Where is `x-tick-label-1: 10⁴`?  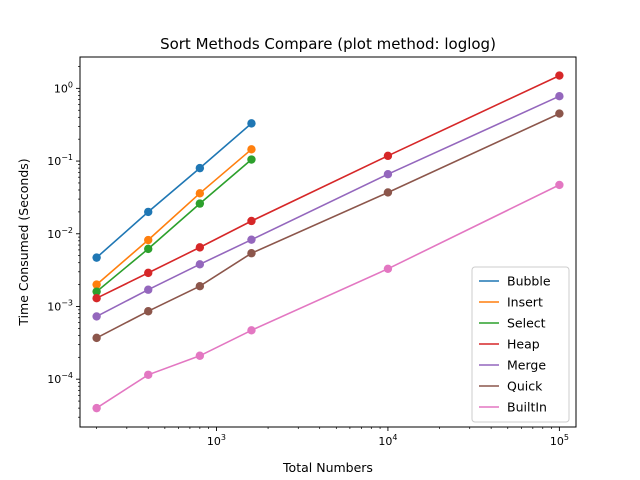
x-tick-label-1: 10⁴ is located at coordinates (387, 440).